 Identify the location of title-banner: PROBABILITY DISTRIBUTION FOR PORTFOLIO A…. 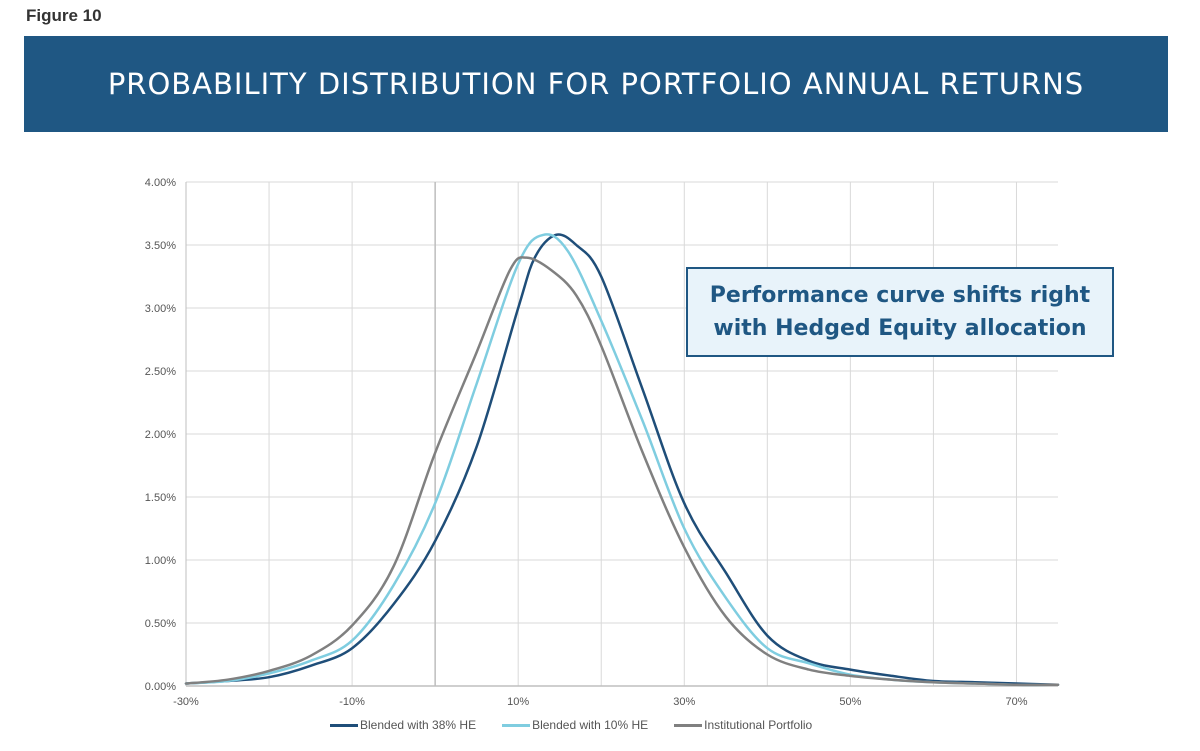
(596, 84).